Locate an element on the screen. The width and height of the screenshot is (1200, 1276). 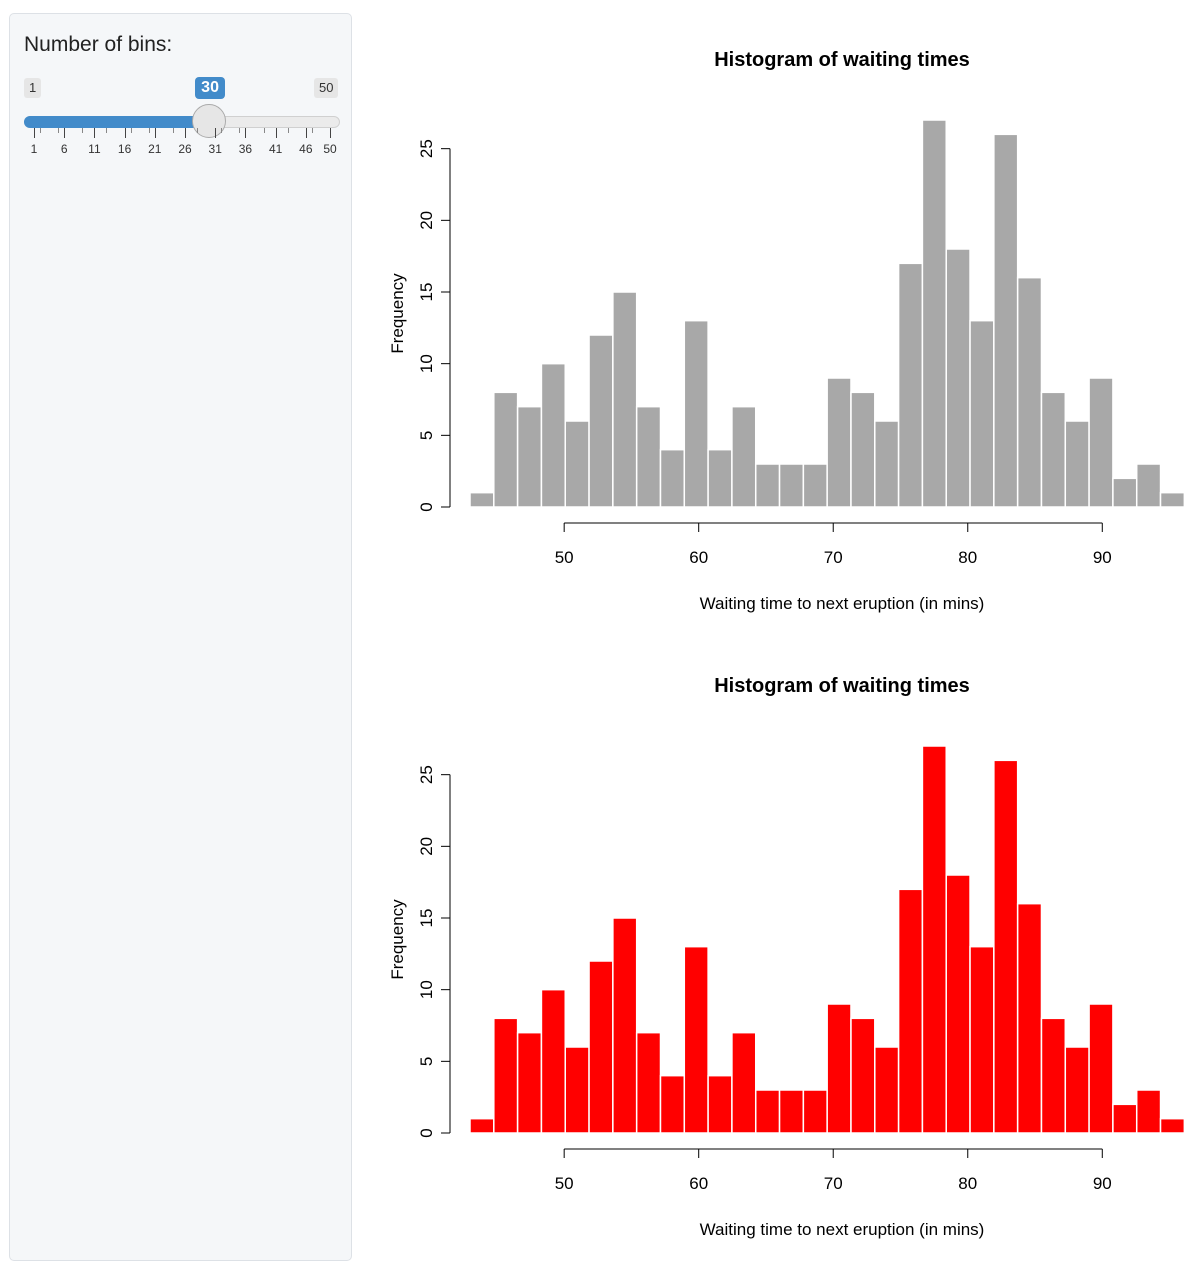
slider-max-label: 50 is located at coordinates (326, 88).